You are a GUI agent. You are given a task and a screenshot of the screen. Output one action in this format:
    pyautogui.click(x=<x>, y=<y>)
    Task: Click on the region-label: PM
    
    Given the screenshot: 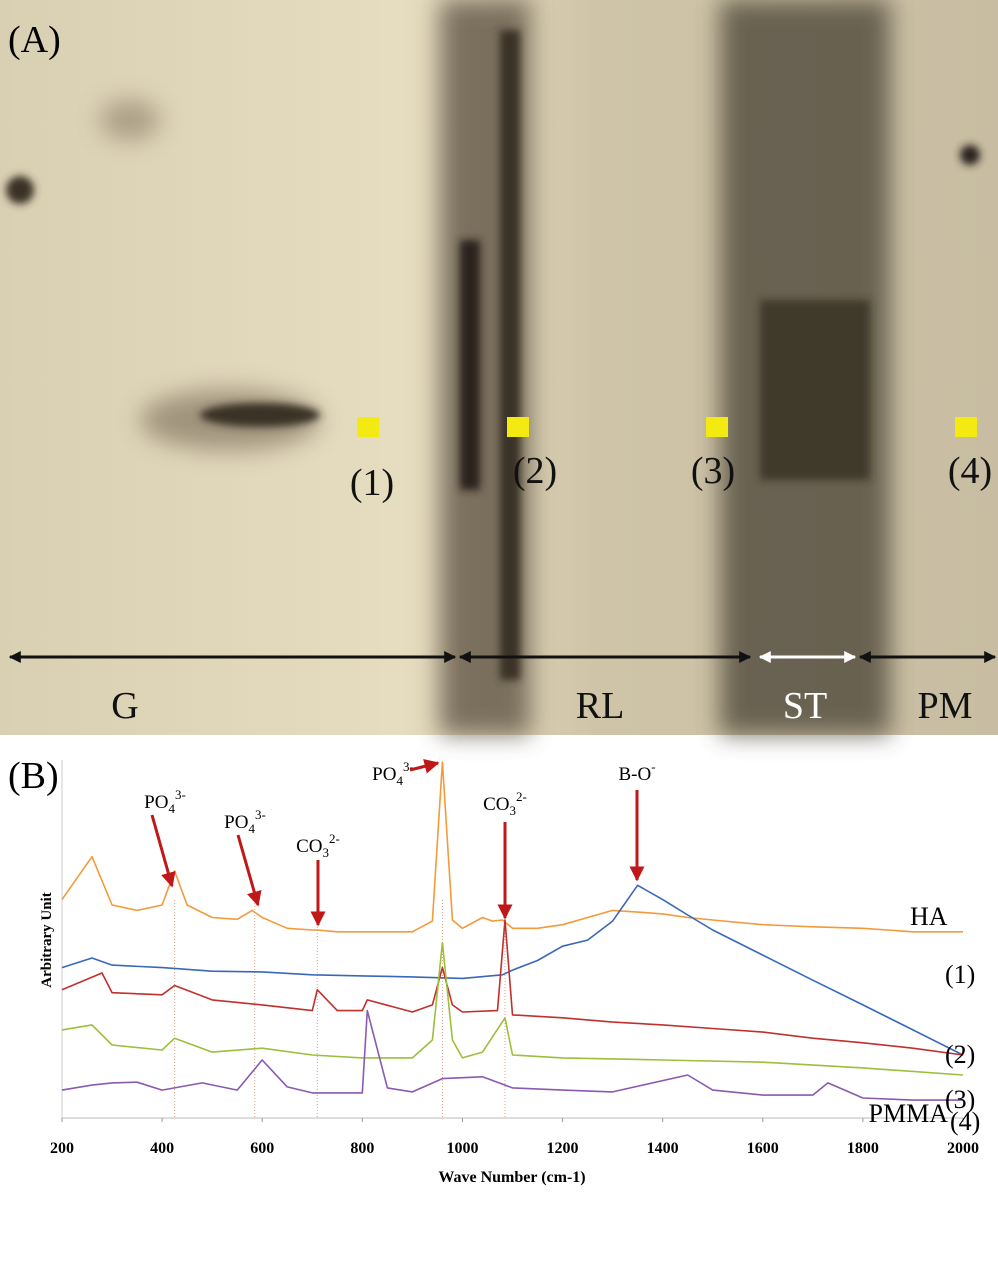 What is the action you would take?
    pyautogui.click(x=945, y=706)
    